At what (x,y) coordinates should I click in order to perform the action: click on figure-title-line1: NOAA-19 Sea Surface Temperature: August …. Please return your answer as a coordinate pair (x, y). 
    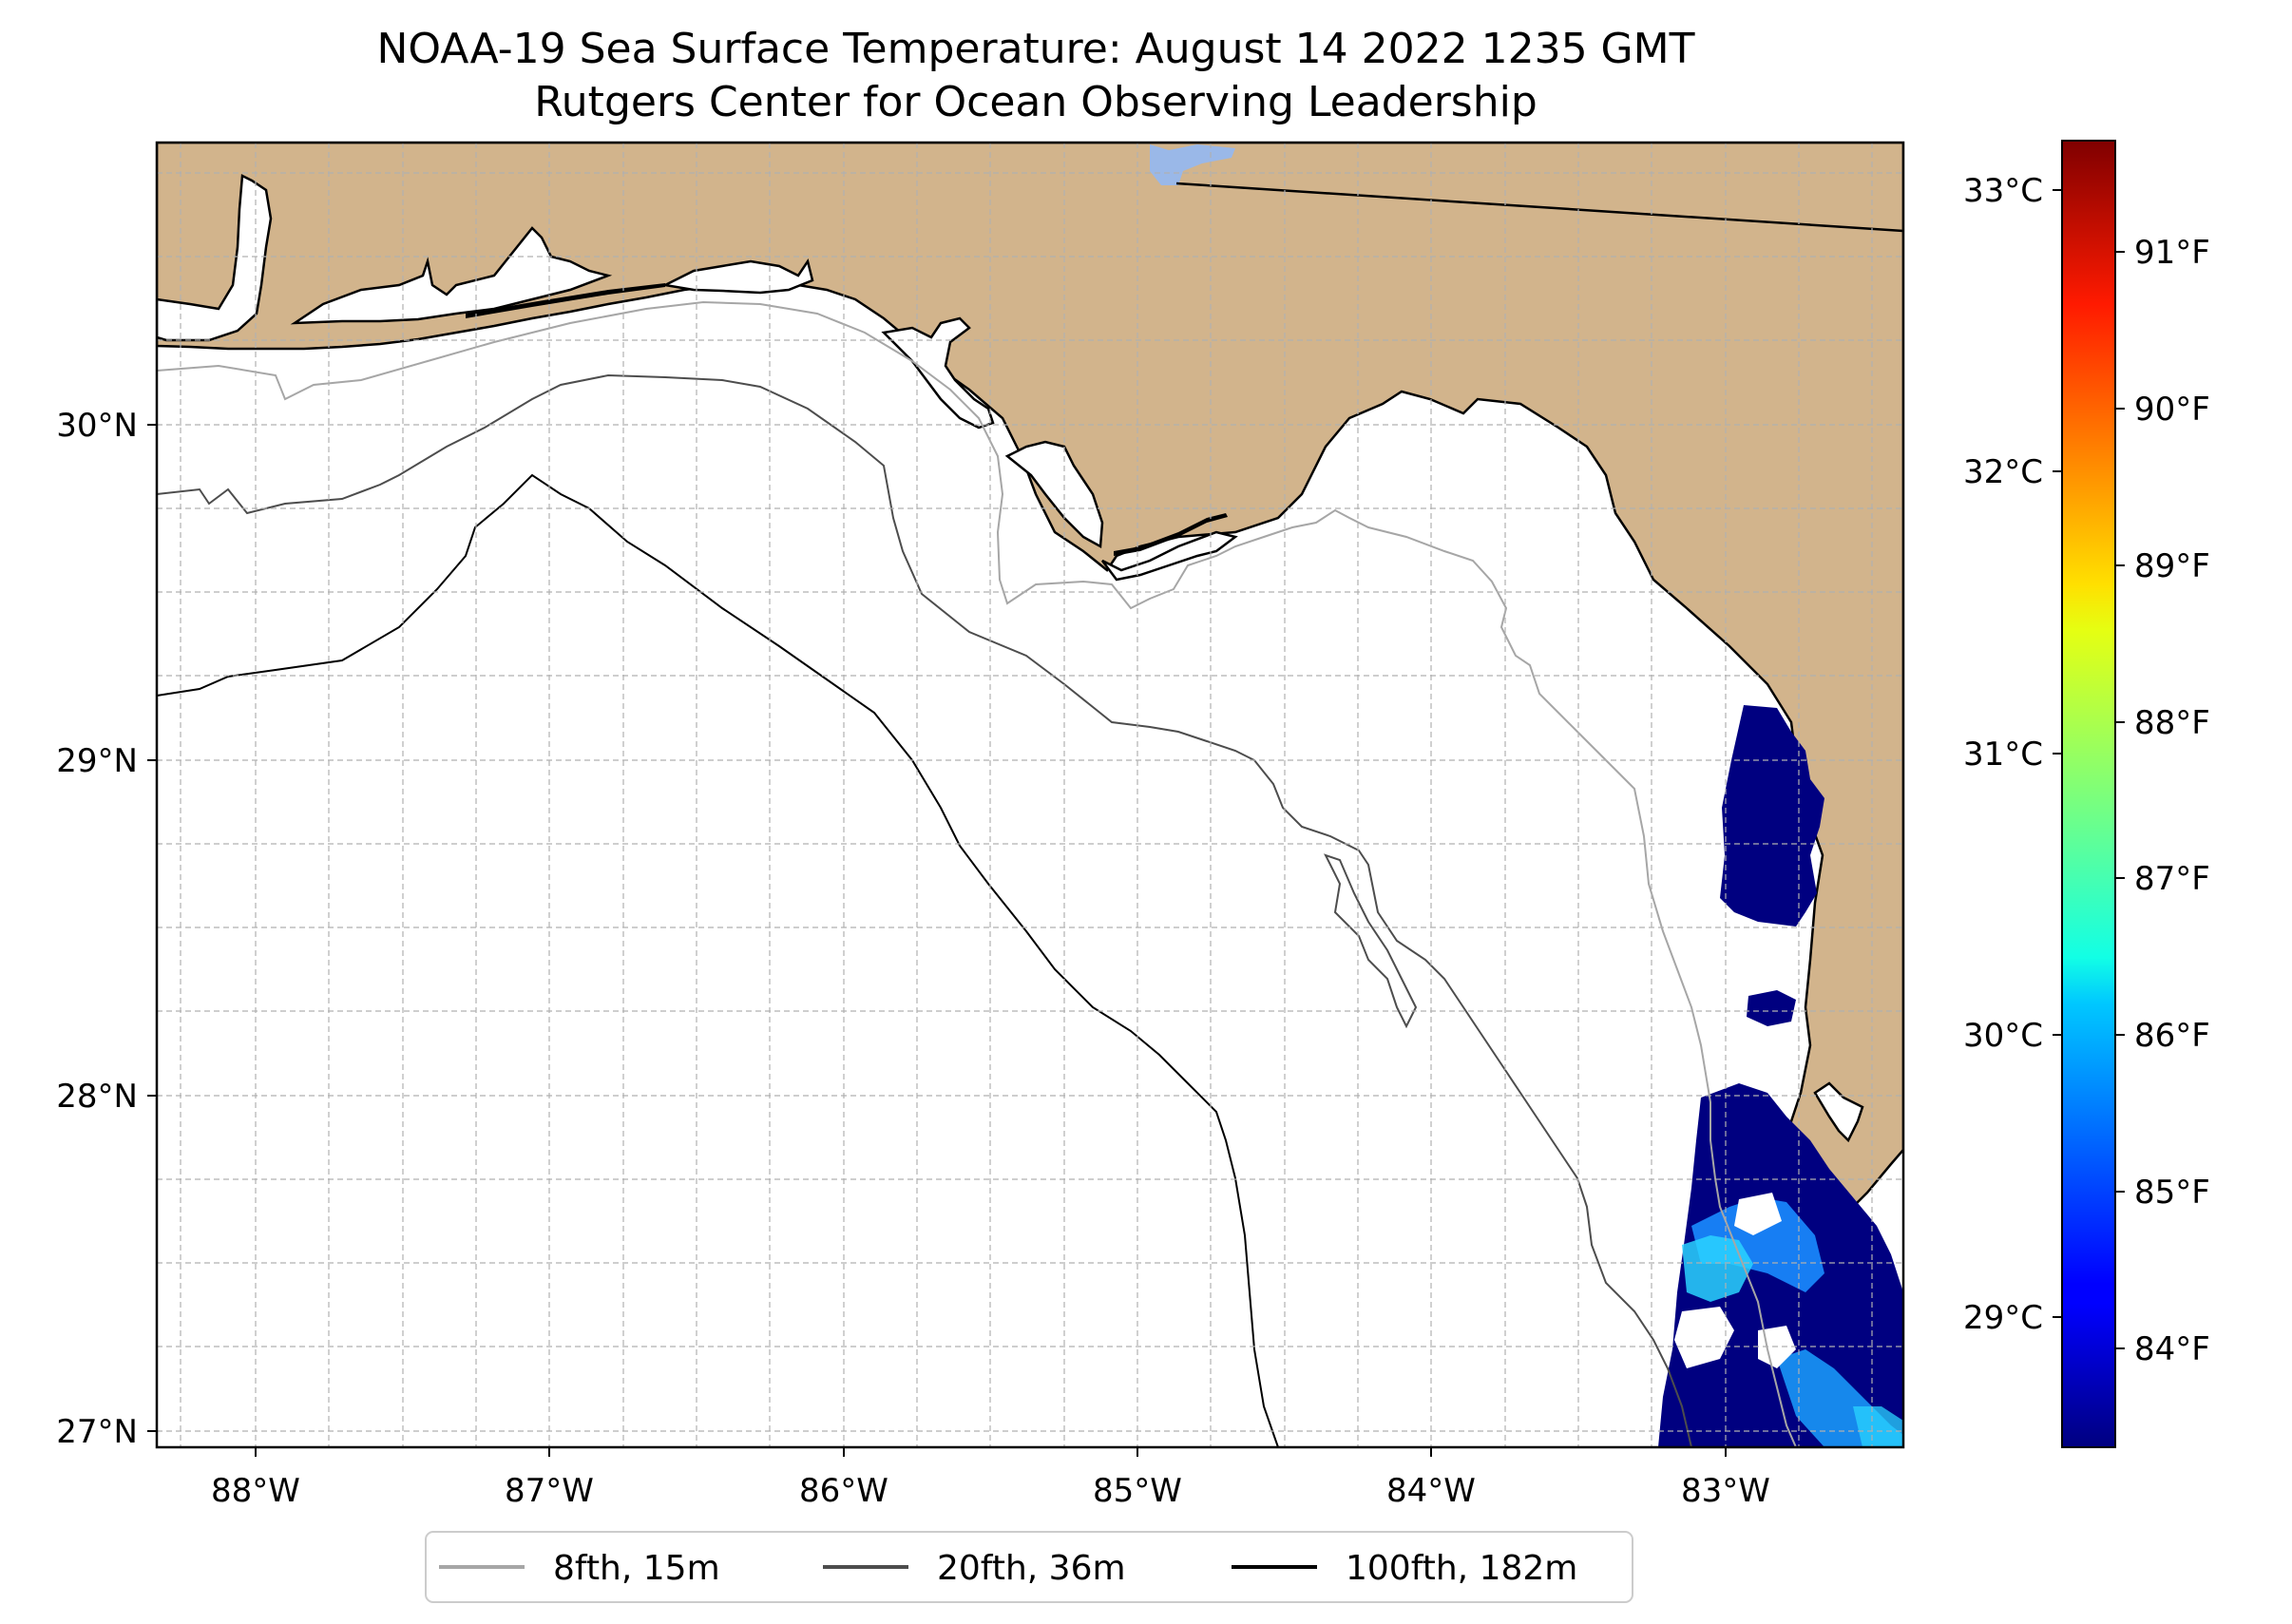
    Looking at the image, I should click on (1036, 49).